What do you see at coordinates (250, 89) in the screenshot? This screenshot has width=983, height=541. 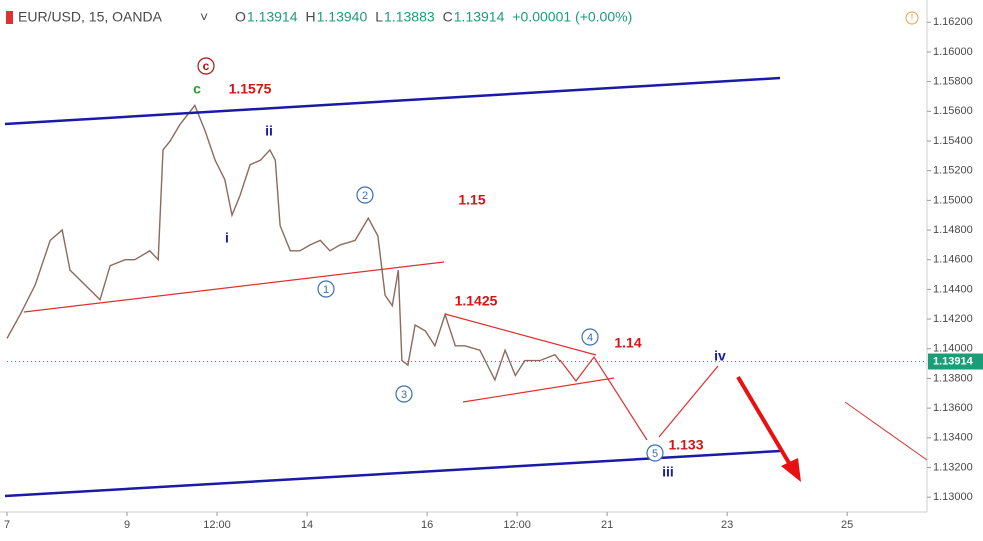 I see `wave-label: 1.1575` at bounding box center [250, 89].